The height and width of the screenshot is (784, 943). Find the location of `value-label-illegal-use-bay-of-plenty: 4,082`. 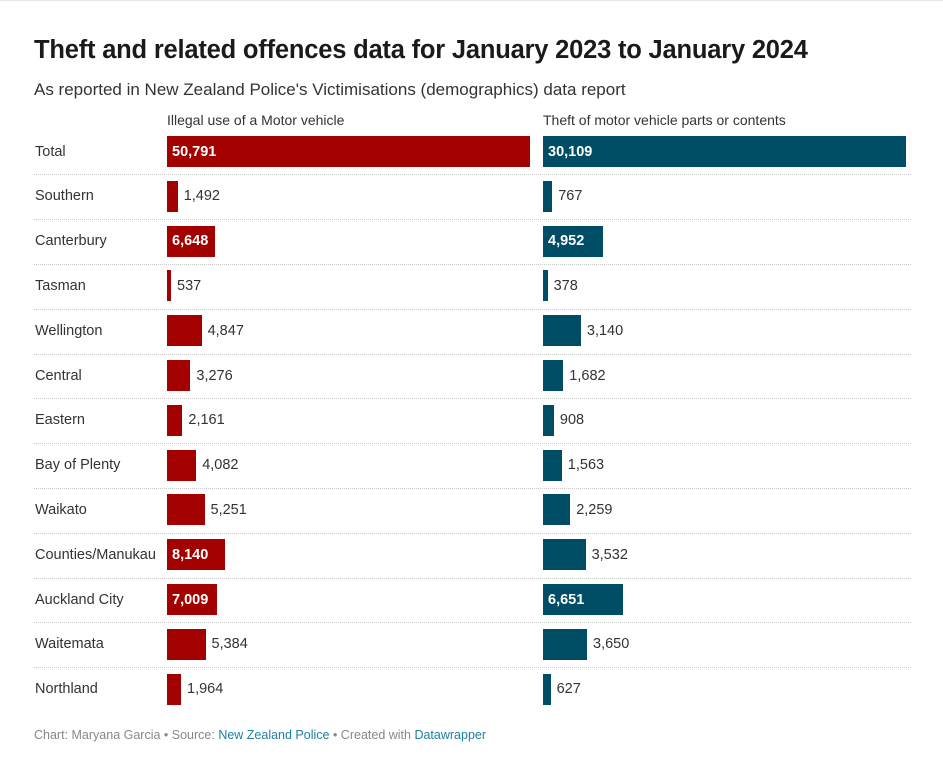

value-label-illegal-use-bay-of-plenty: 4,082 is located at coordinates (220, 465).